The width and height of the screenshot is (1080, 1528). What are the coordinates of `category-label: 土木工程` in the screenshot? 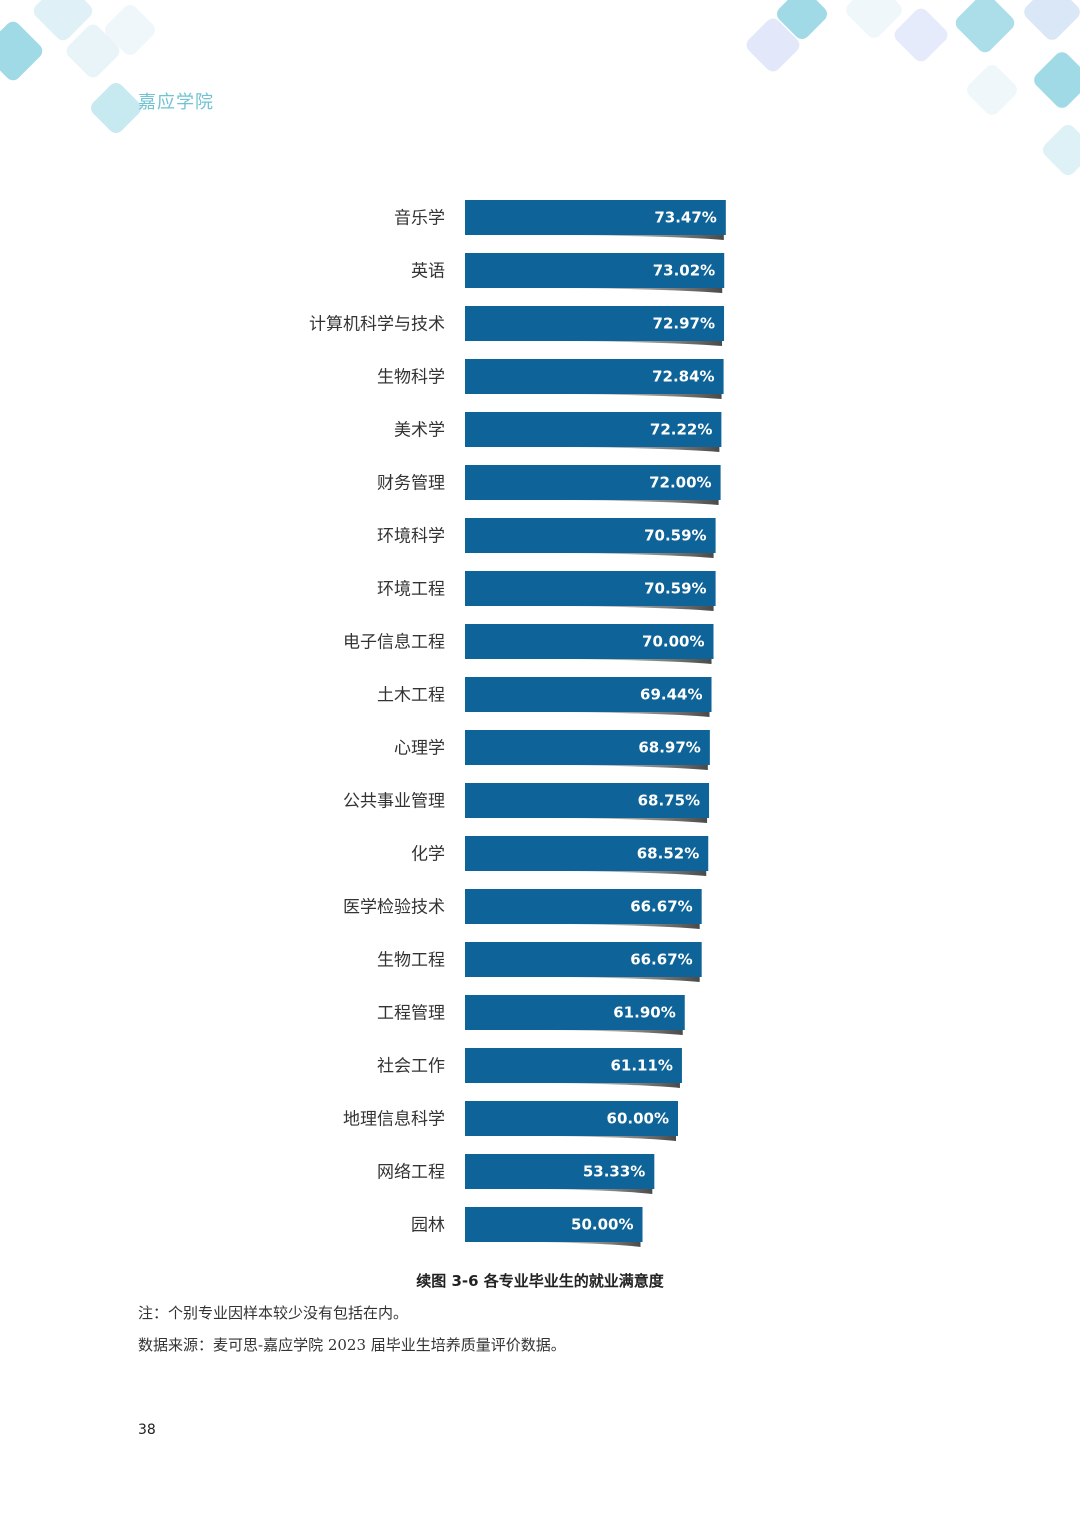 It's located at (411, 696).